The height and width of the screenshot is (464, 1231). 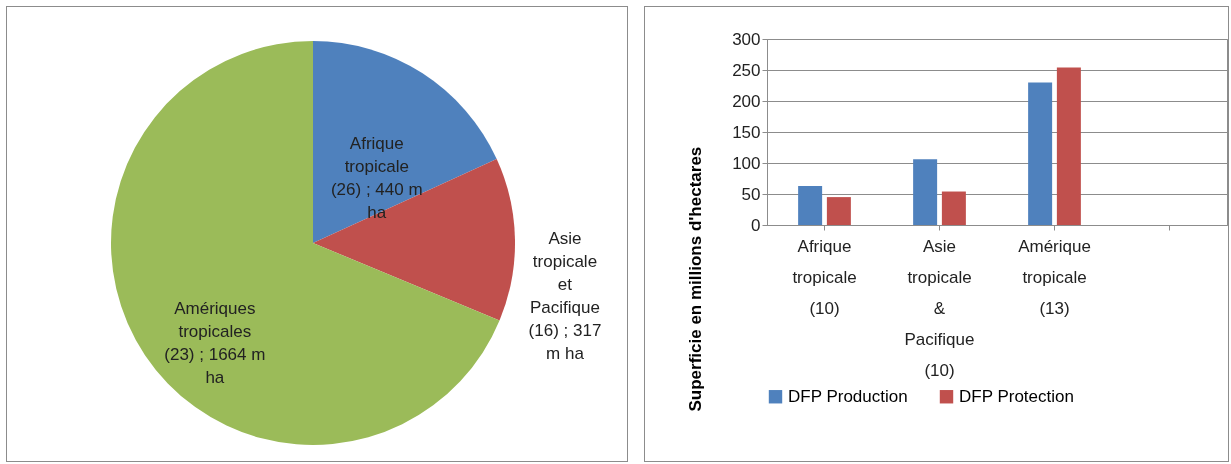 What do you see at coordinates (939, 308) in the screenshot?
I see `x-tick-label: Asie tropicale & Pacifique (10)` at bounding box center [939, 308].